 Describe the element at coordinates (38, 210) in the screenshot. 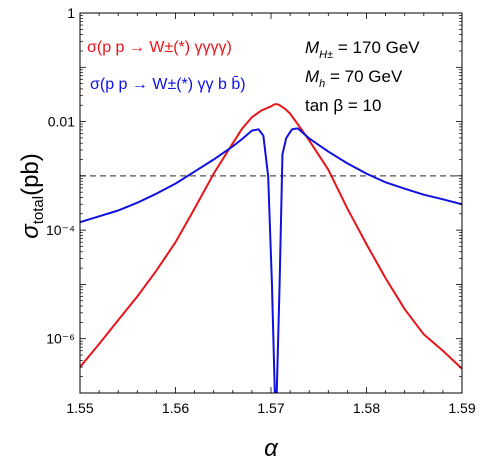

I see `y-axis-label-sub: total` at that location.